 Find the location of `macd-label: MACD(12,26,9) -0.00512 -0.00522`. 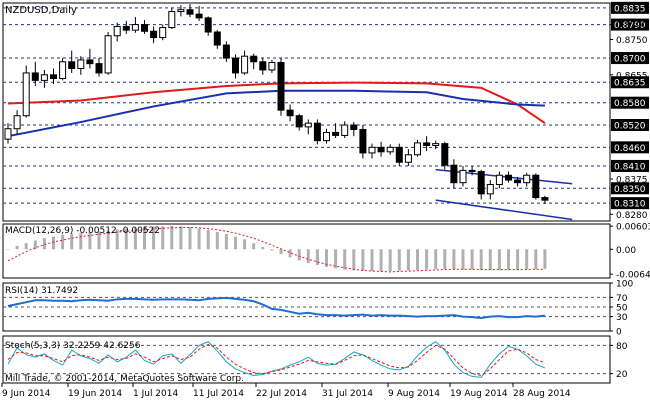

macd-label: MACD(12,26,9) -0.00512 -0.00522 is located at coordinates (82, 231).